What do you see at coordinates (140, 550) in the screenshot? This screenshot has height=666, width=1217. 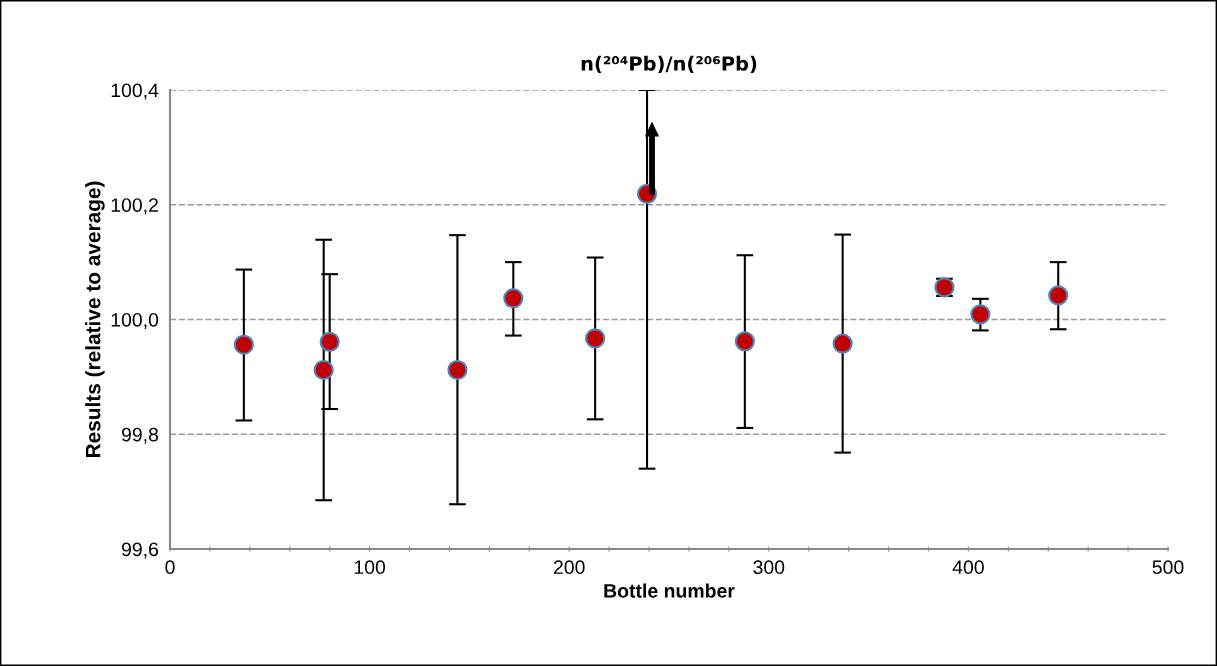 I see `y-tick-label: 99,6` at bounding box center [140, 550].